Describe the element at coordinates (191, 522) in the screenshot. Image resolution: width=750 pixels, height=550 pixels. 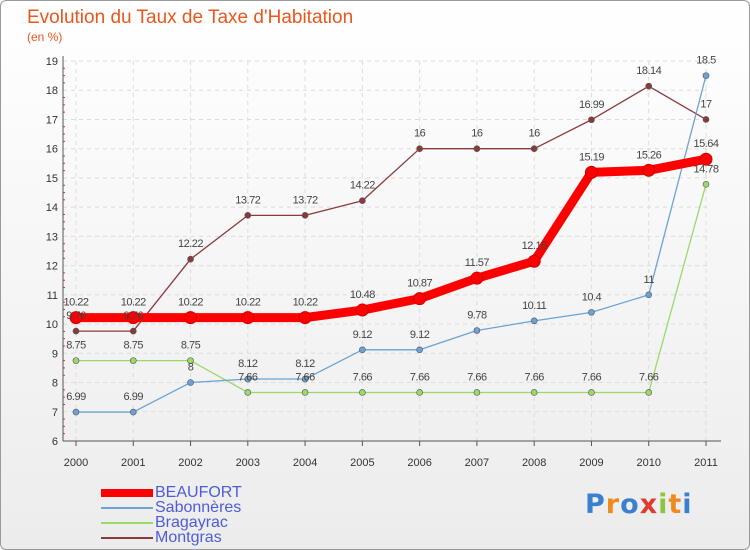
I see `legend-label: Bragayrac` at that location.